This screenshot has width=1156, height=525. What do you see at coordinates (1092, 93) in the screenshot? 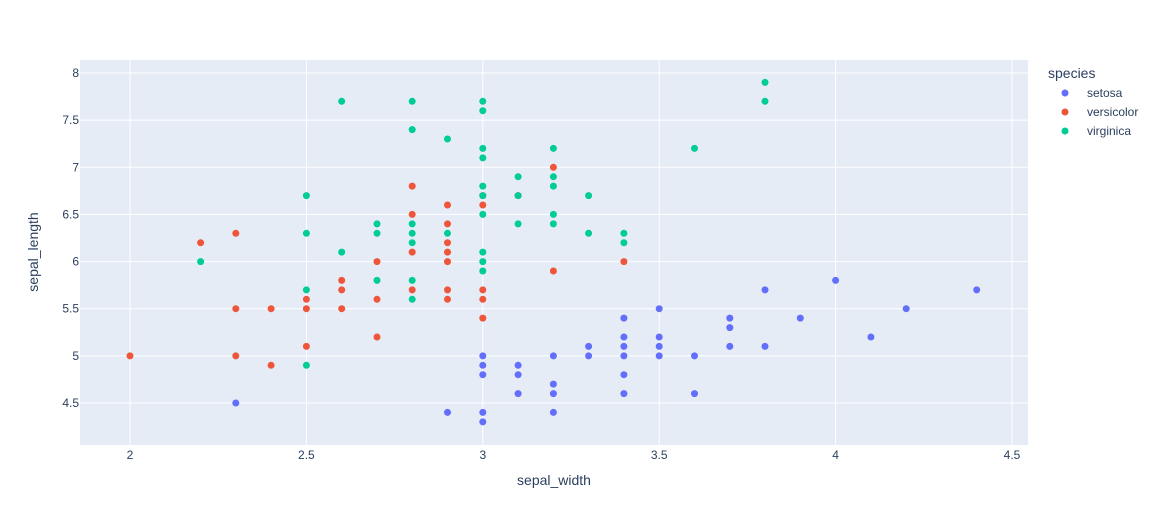
I see `legend-item-setosa: setosa` at bounding box center [1092, 93].